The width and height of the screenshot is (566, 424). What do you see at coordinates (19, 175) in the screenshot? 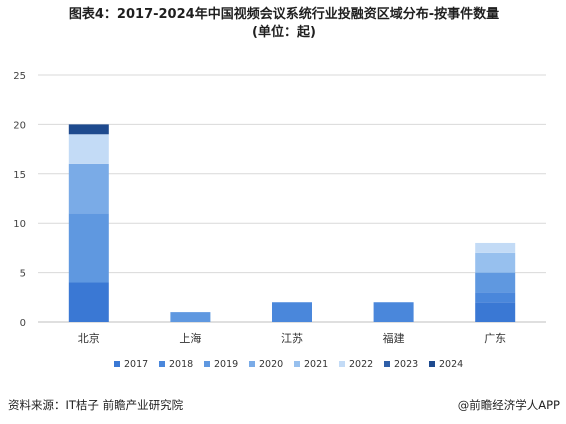
I see `y-tick-label: 15` at bounding box center [19, 175].